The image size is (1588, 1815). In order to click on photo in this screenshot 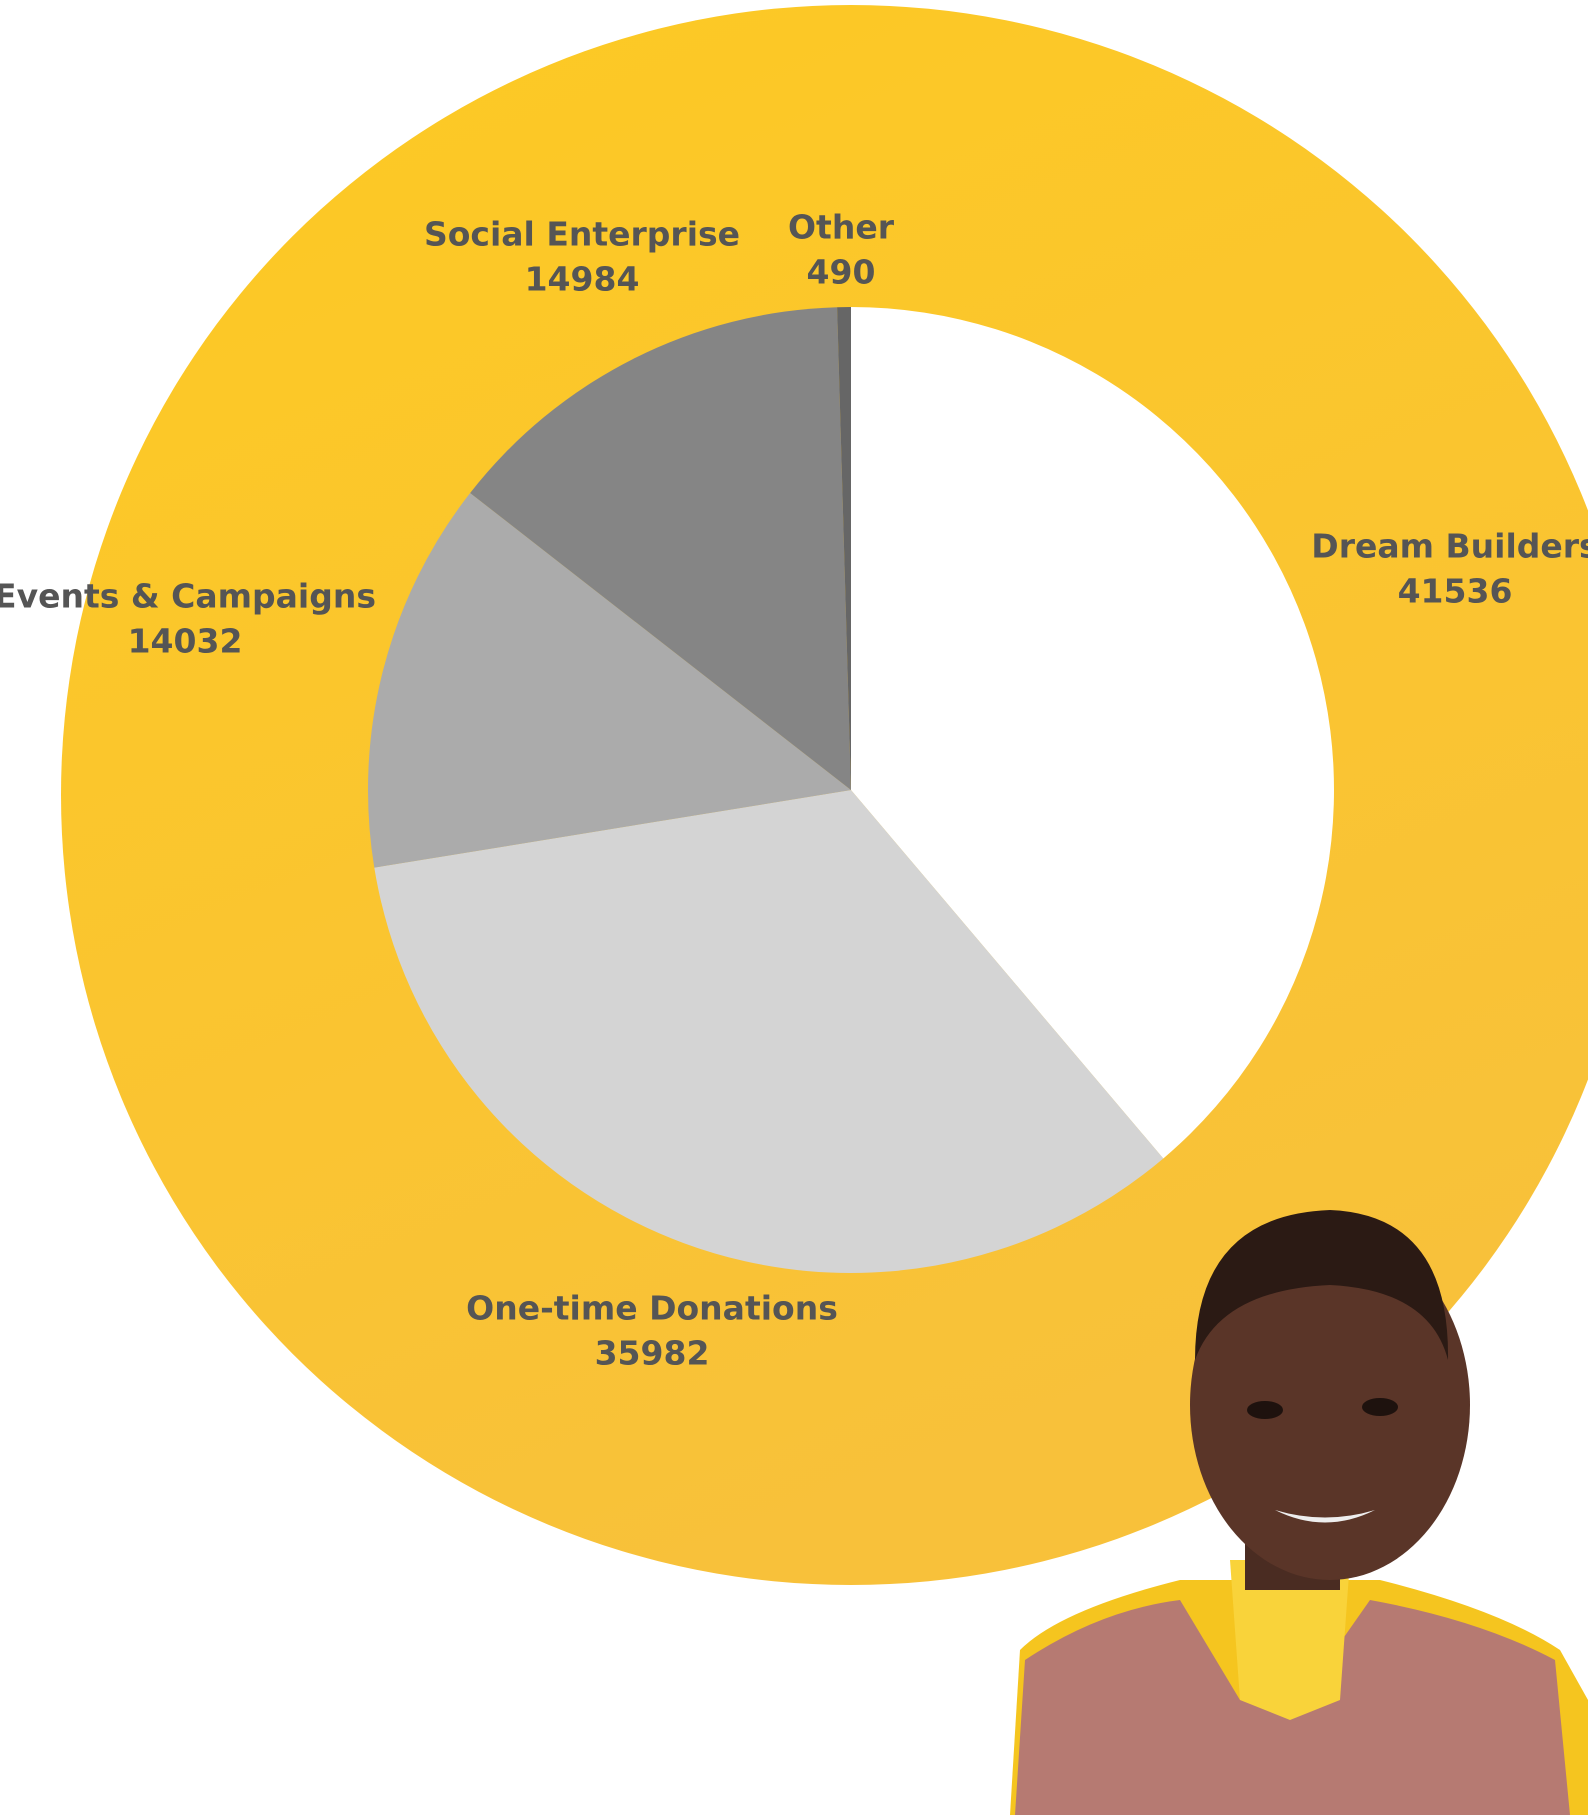, I will do `click(1299, 1512)`.